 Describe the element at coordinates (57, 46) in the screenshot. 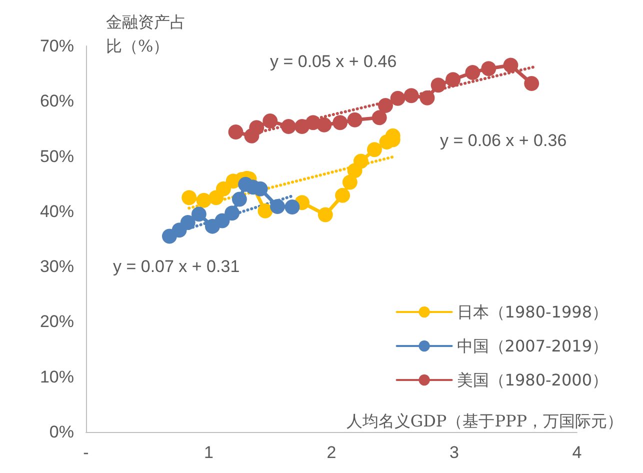

I see `y-tick-label: 70%` at that location.